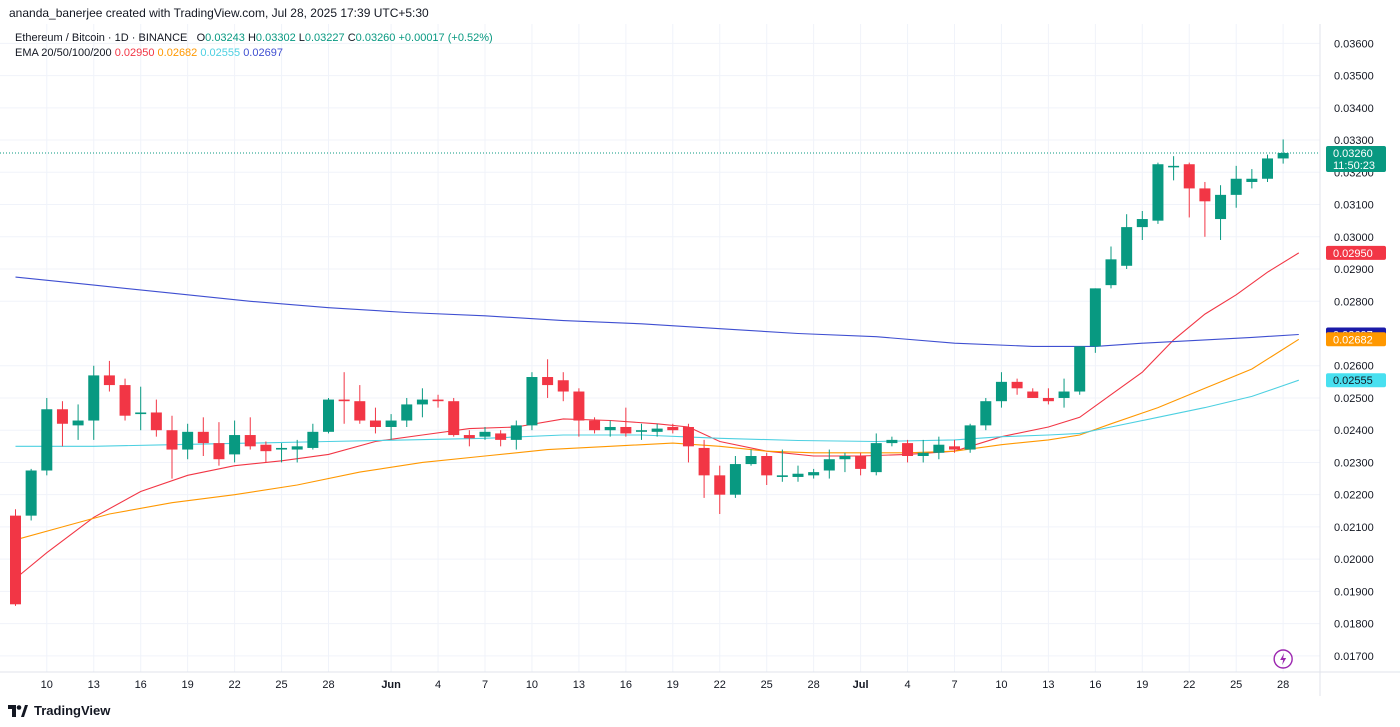 The width and height of the screenshot is (1400, 727). Describe the element at coordinates (1354, 166) in the screenshot. I see `last-price-badge-countdown: 11:50:23` at that location.